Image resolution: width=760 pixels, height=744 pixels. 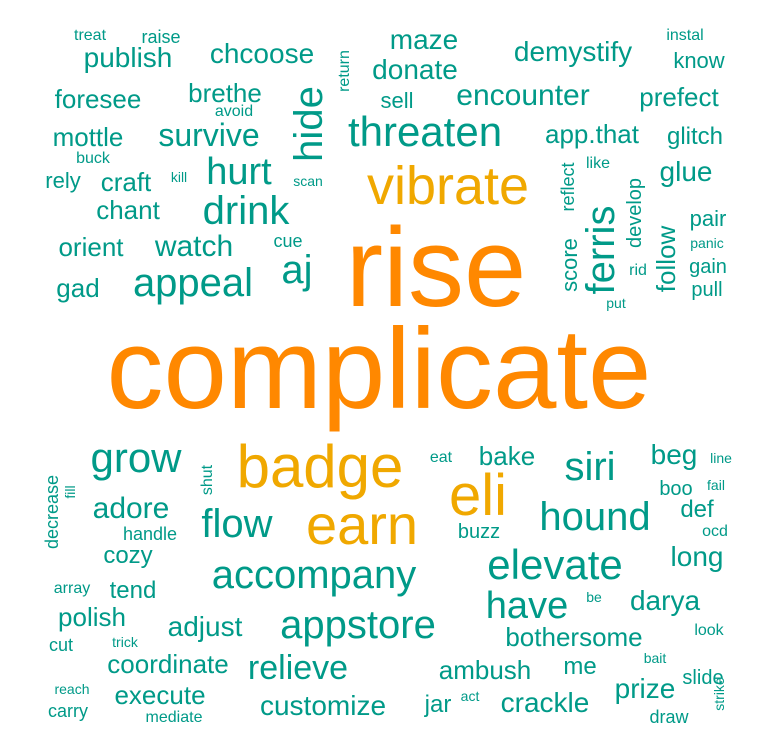 I want to click on word-mottle: mottle, so click(x=88, y=137).